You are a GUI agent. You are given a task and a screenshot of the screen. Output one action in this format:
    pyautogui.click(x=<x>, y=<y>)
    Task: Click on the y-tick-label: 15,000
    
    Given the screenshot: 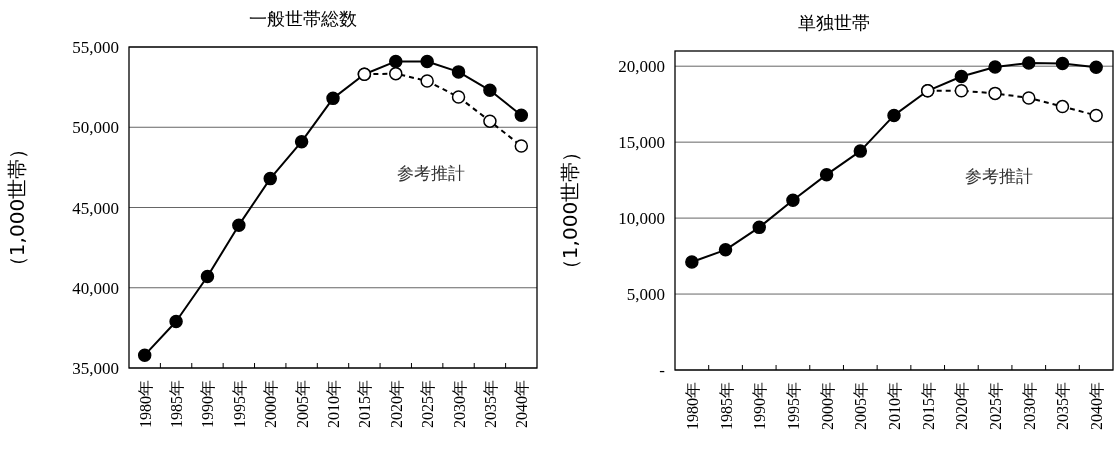 What is the action you would take?
    pyautogui.click(x=641, y=143)
    